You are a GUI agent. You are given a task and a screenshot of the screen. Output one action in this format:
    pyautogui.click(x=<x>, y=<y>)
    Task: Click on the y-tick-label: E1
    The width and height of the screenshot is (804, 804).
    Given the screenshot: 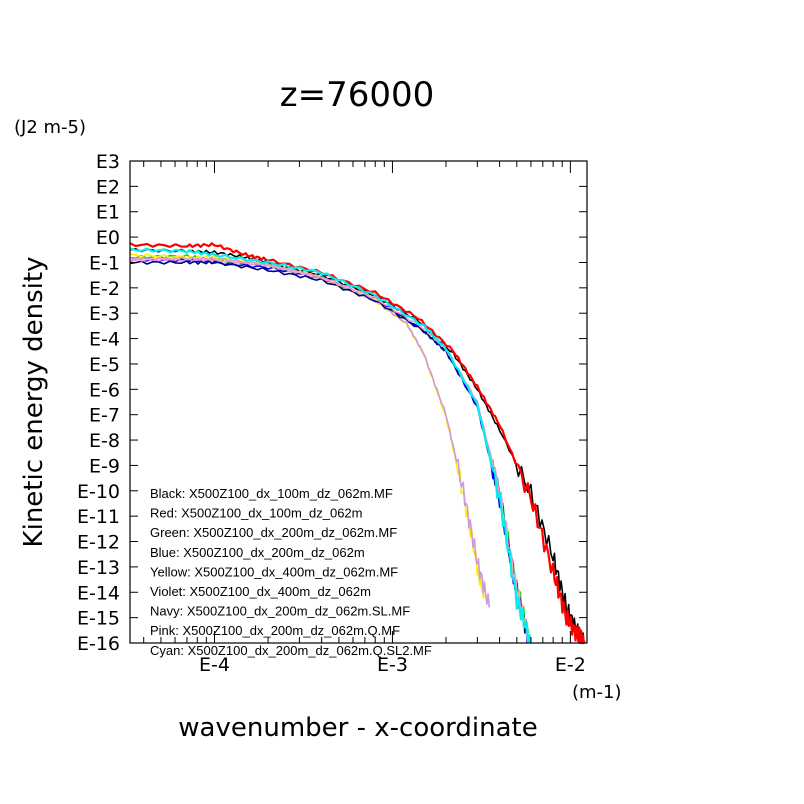 What is the action you would take?
    pyautogui.click(x=108, y=213)
    